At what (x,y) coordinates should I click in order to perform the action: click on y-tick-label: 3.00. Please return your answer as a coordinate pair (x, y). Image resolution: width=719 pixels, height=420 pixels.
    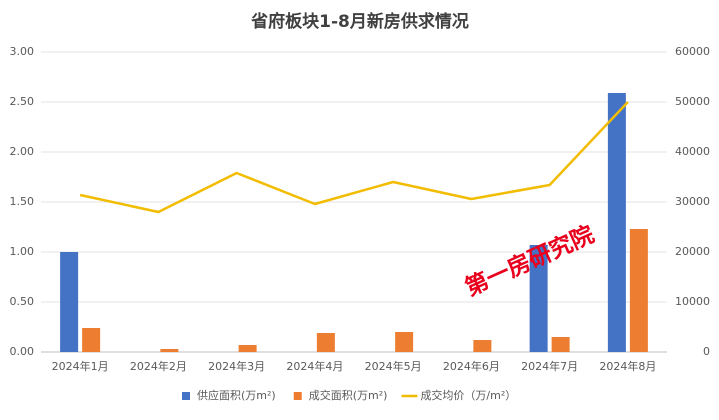
    Looking at the image, I should click on (22, 51).